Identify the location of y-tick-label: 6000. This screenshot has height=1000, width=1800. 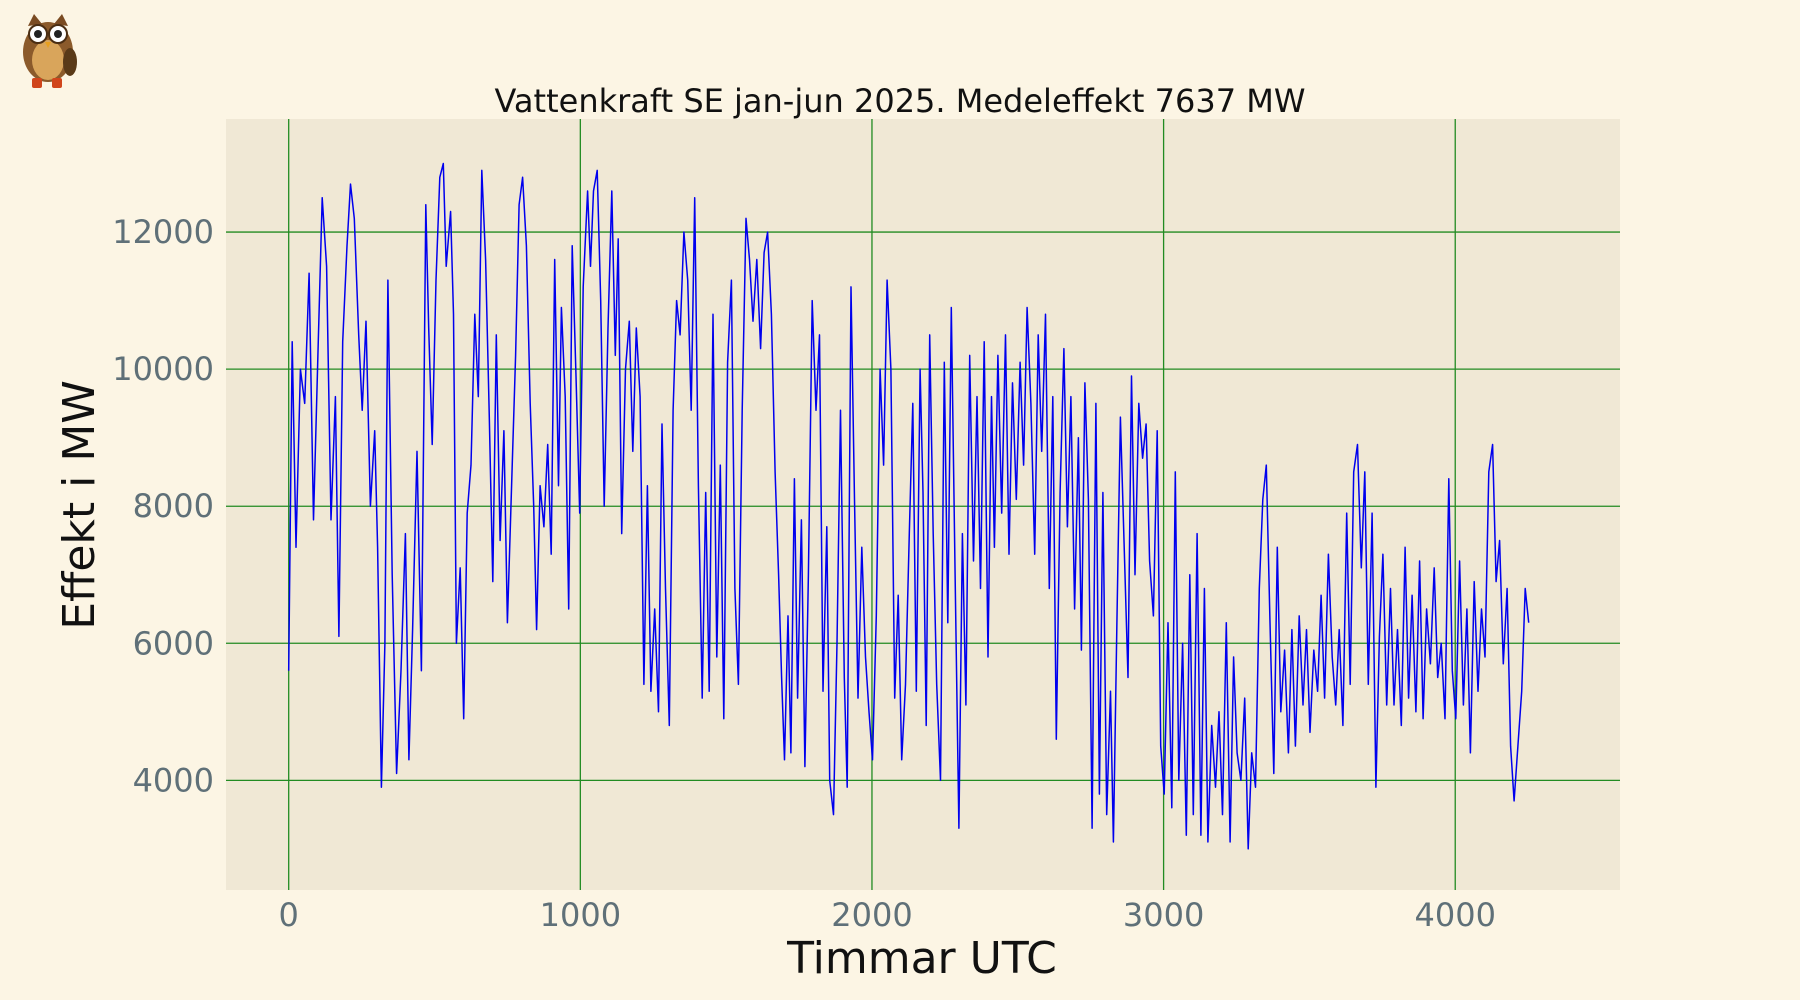
(173, 643).